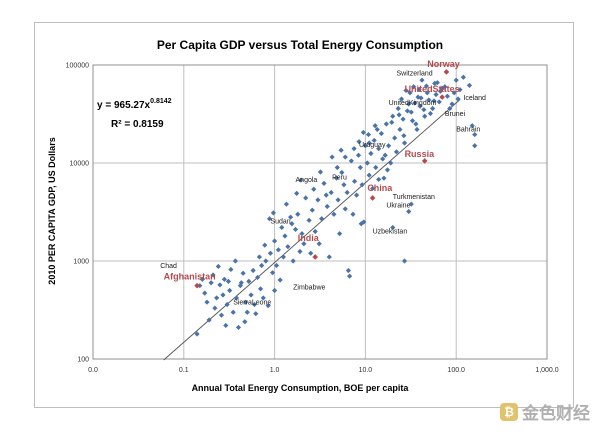  I want to click on country-label: China, so click(380, 188).